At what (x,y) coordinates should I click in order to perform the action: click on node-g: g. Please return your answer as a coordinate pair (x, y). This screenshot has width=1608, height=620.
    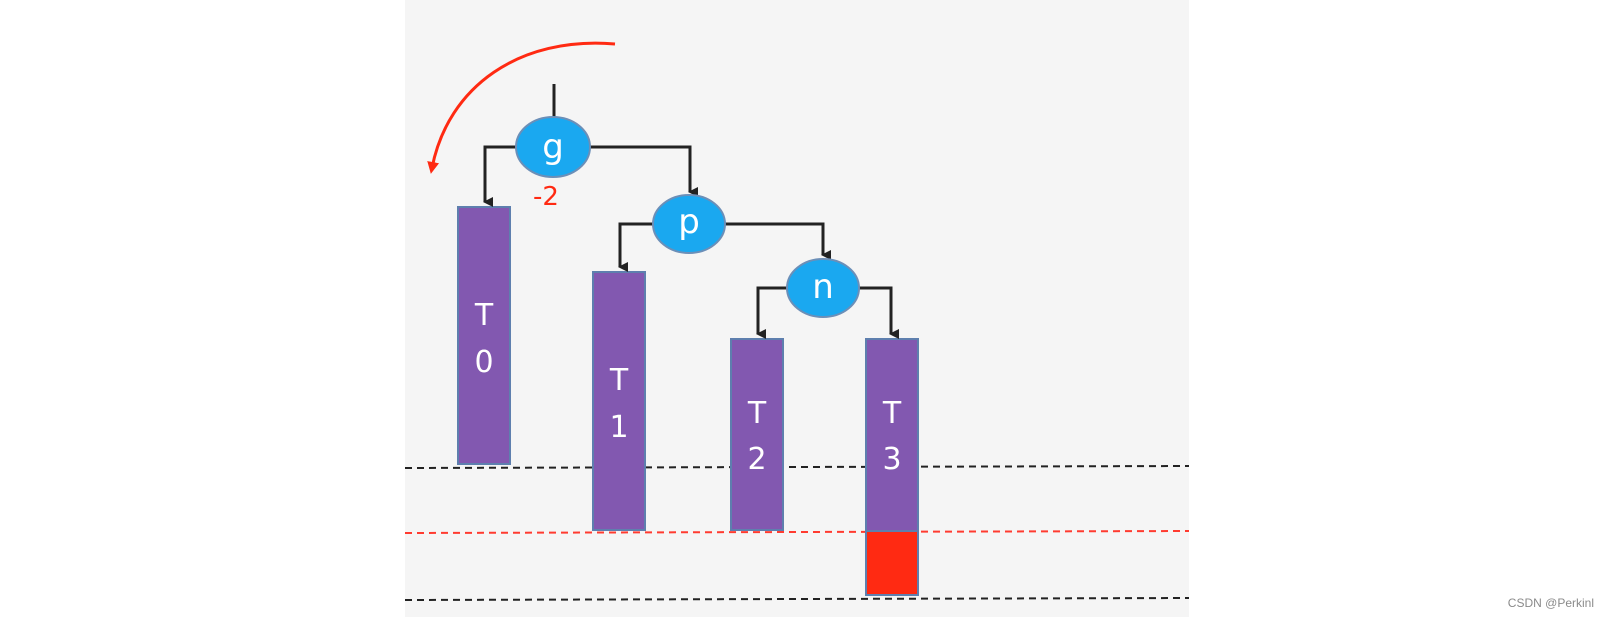
    Looking at the image, I should click on (553, 147).